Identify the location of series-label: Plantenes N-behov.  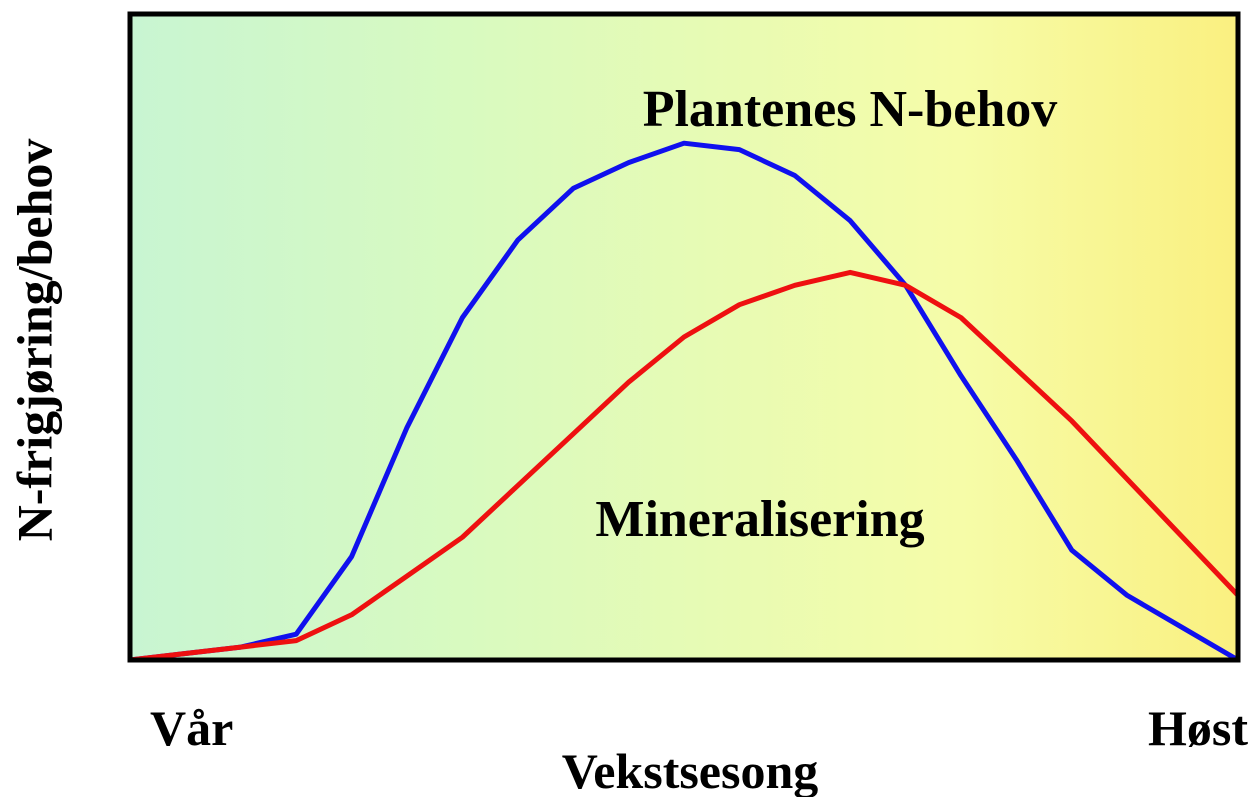
(850, 109).